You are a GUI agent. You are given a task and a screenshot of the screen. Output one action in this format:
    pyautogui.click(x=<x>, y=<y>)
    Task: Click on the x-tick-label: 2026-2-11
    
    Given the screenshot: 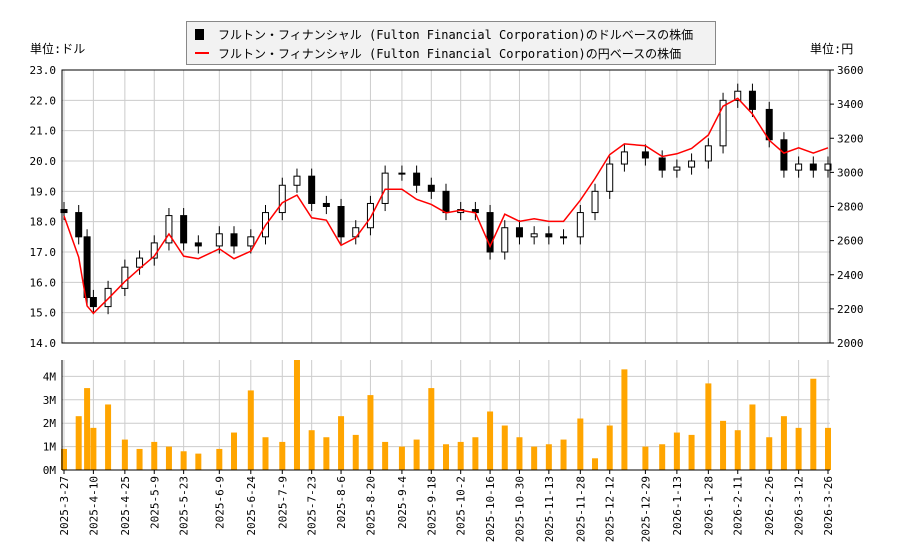 What is the action you would take?
    pyautogui.click(x=738, y=506)
    